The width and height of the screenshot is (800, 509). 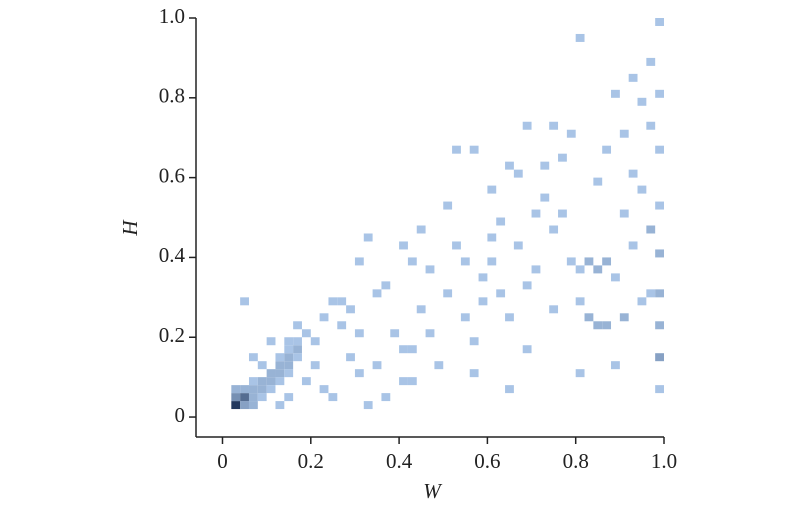 I want to click on x-tick-label: 0.2, so click(x=311, y=461).